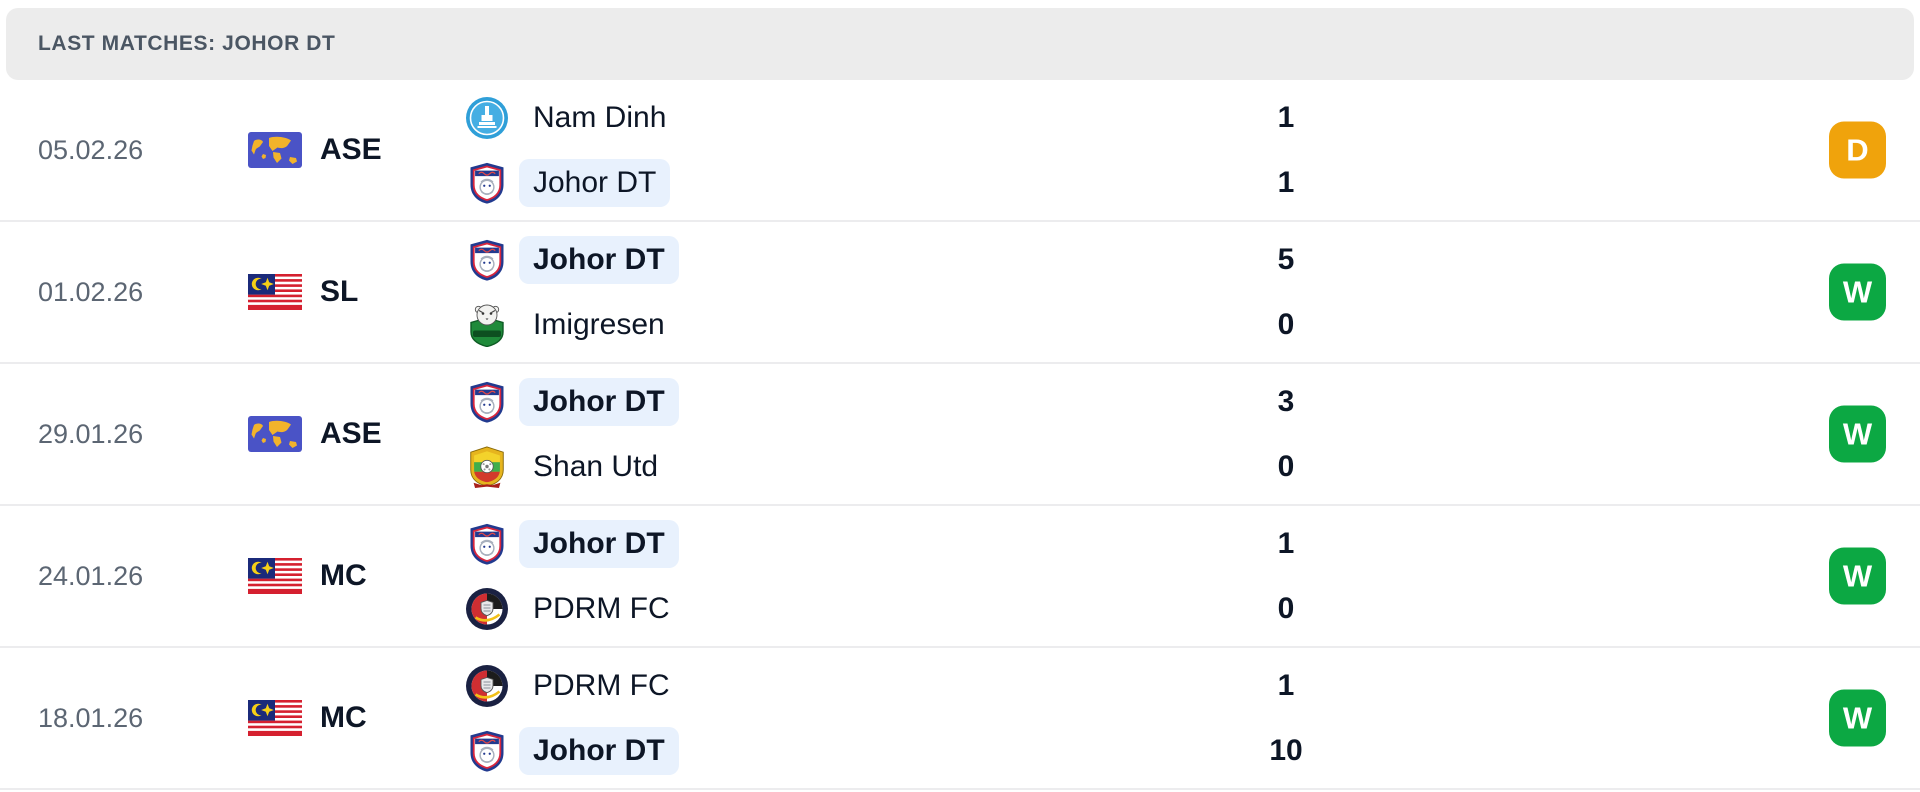 Image resolution: width=1920 pixels, height=792 pixels. Describe the element at coordinates (91, 433) in the screenshot. I see `match-date: 29.01.26` at that location.